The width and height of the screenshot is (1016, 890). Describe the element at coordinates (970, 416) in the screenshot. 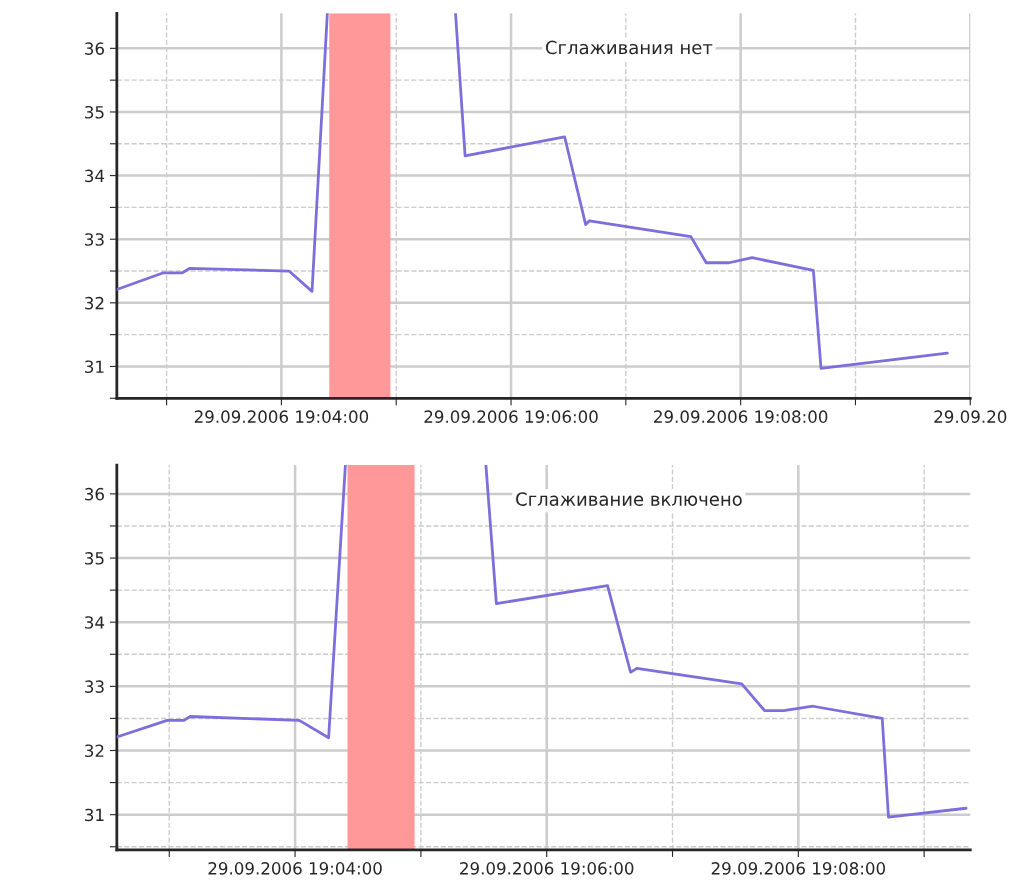

I see `x-tick-label: 29.09.20` at that location.